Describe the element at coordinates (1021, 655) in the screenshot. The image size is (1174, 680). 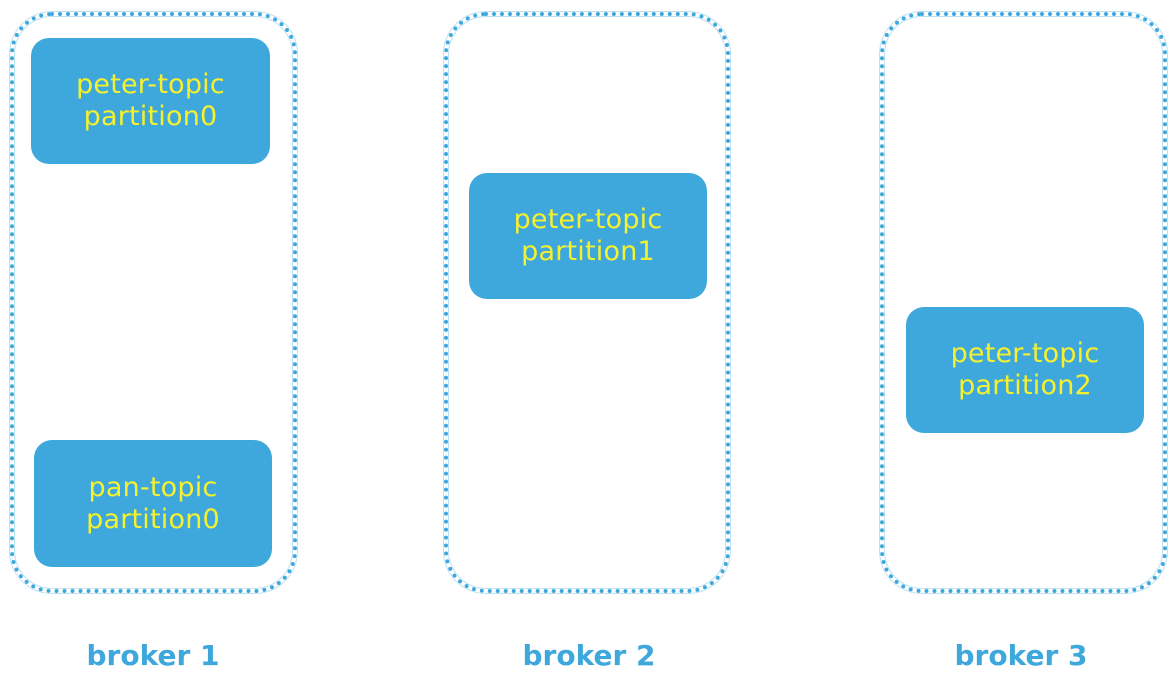
I see `broker-3-label: broker 3` at that location.